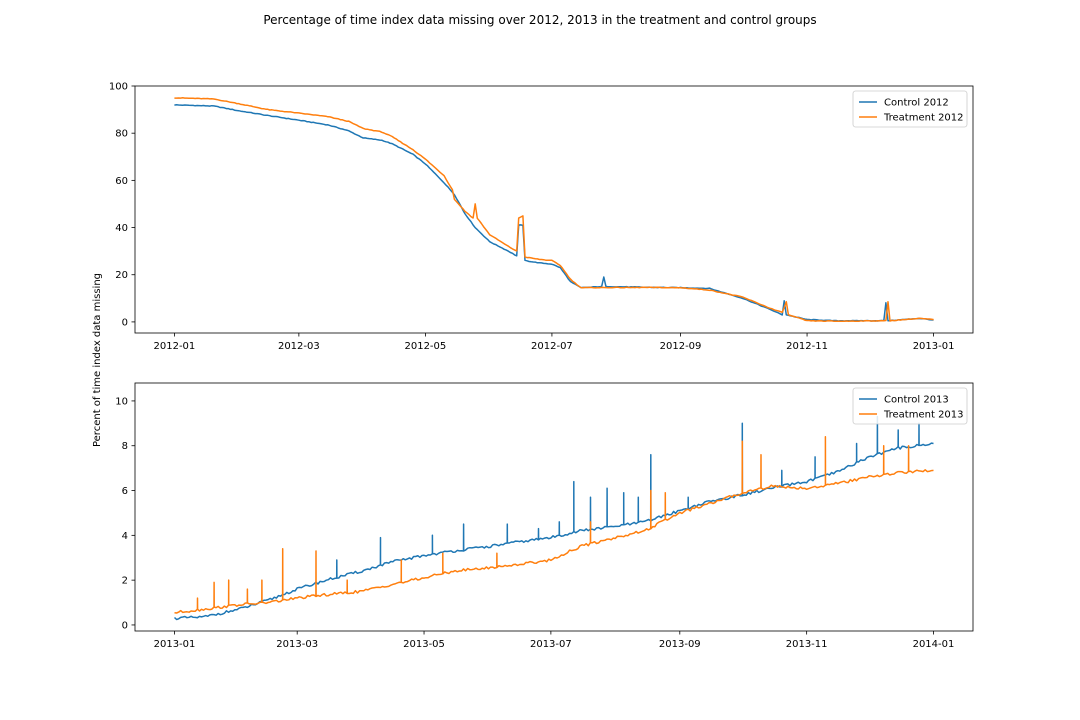 This screenshot has width=1080, height=720. What do you see at coordinates (125, 446) in the screenshot?
I see `y-tick-label-8: 8` at bounding box center [125, 446].